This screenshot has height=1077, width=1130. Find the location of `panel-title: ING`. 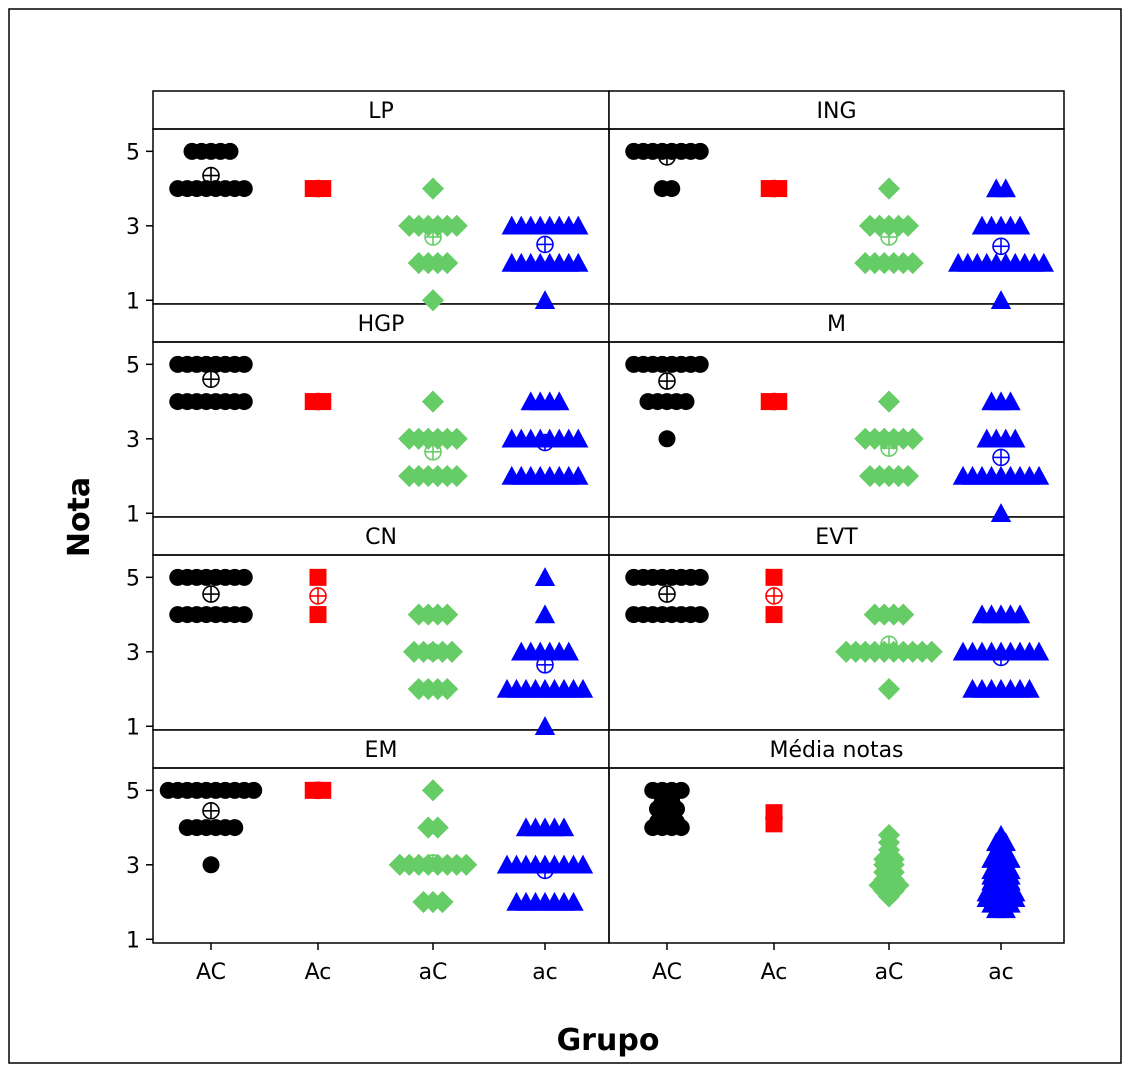

panel-title: ING is located at coordinates (837, 111).